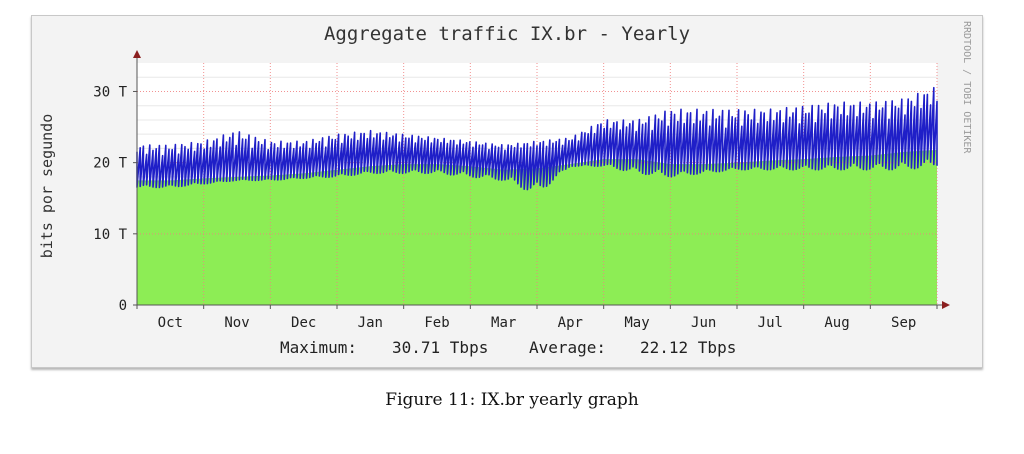 This screenshot has height=454, width=1024. What do you see at coordinates (318, 347) in the screenshot?
I see `maximum-label: Maximum:` at bounding box center [318, 347].